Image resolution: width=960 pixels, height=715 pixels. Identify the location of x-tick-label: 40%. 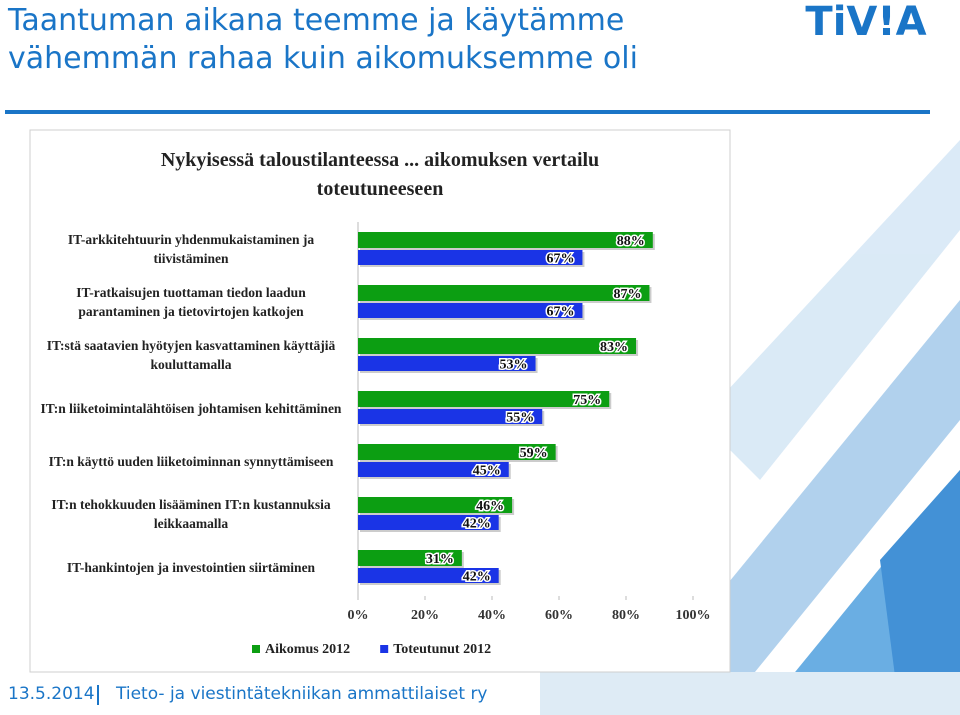
(492, 615).